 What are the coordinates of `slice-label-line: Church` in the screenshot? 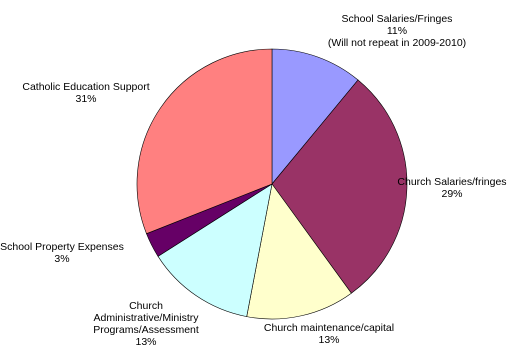 It's located at (146, 306).